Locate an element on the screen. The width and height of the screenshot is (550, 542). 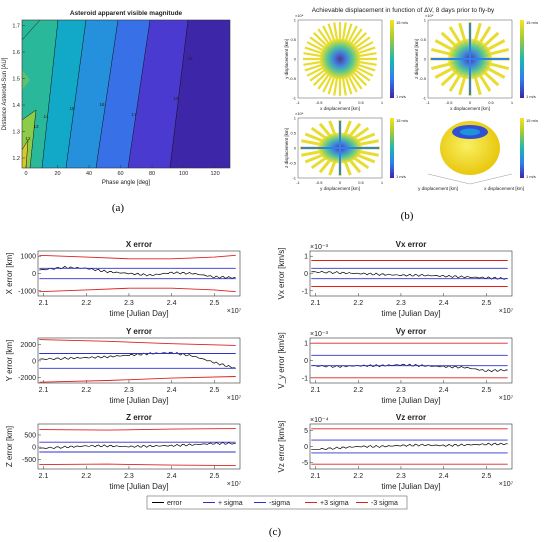
subplot-xtick: 2.4 is located at coordinates (172, 303).